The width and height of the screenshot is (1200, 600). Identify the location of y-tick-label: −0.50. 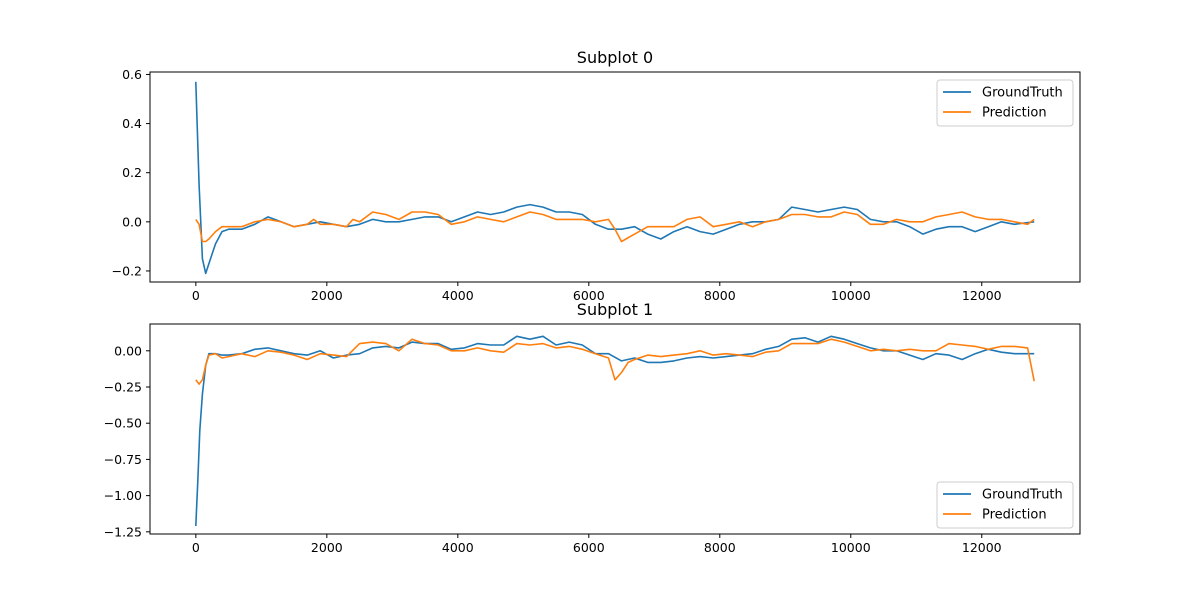
(123, 423).